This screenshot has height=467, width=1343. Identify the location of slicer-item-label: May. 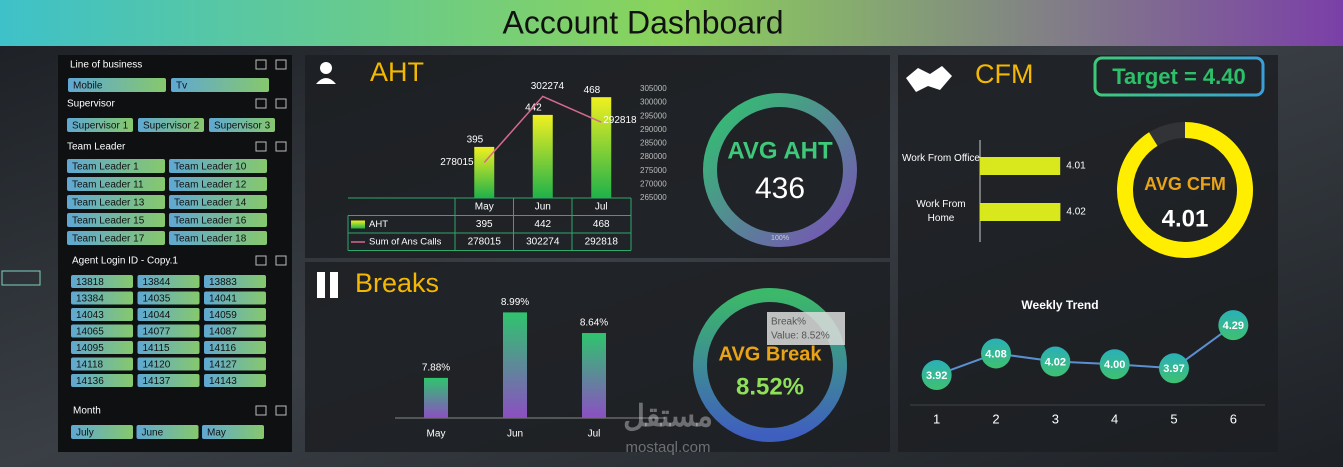
(216, 433).